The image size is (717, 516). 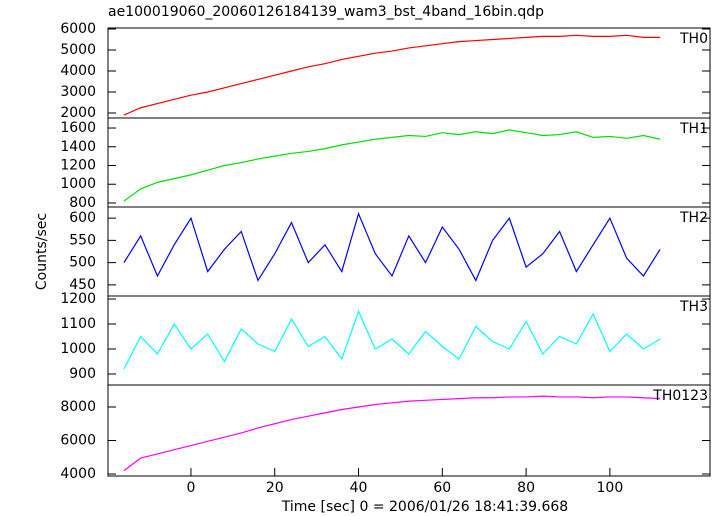 What do you see at coordinates (82, 263) in the screenshot?
I see `y-tick-label: 500` at bounding box center [82, 263].